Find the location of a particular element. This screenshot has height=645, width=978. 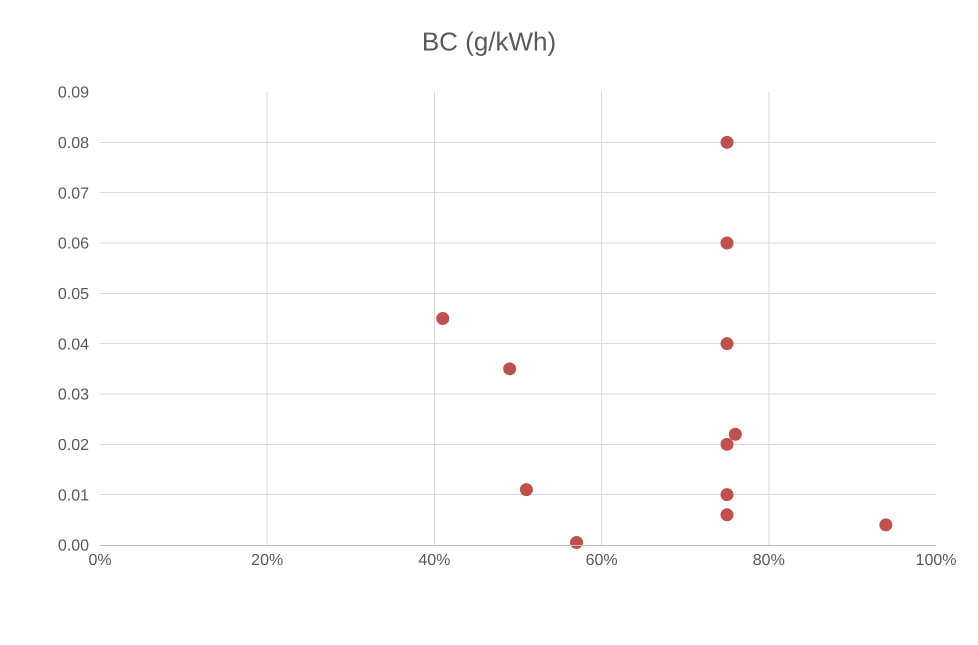

y-tick-label: 0.08 is located at coordinates (74, 143).